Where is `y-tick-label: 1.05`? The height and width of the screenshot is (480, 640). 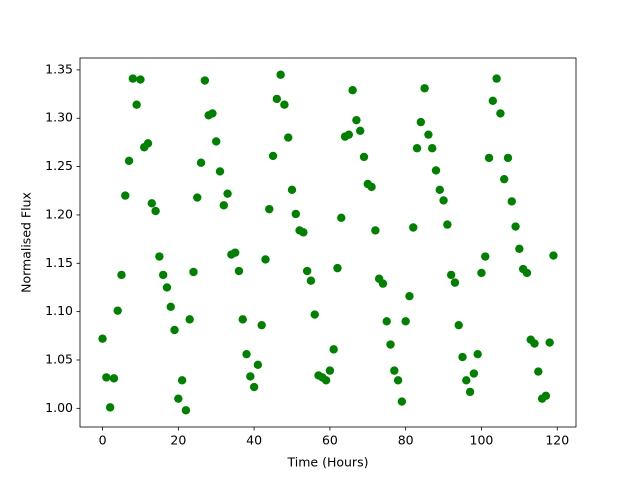 y-tick-label: 1.05 is located at coordinates (59, 358).